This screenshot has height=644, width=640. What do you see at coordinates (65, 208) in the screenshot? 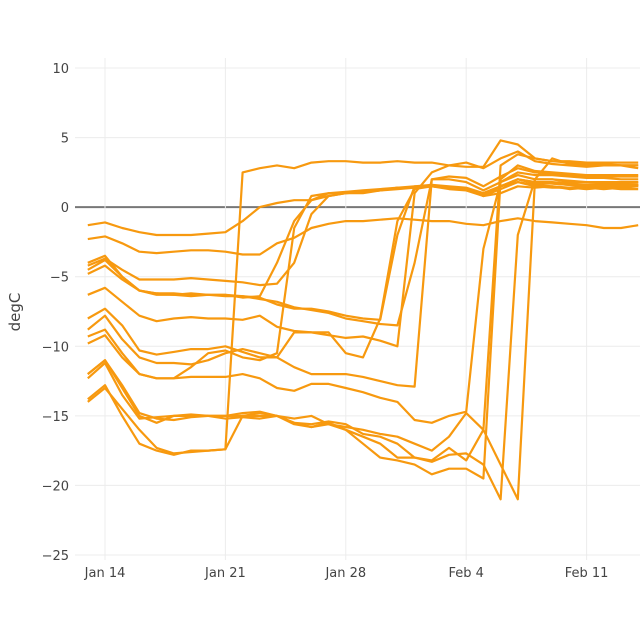
I see `y-tick-label: 0` at bounding box center [65, 208].